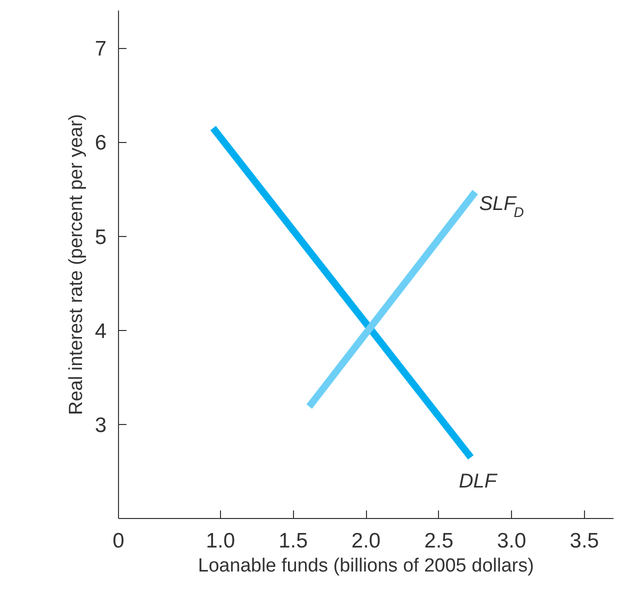 The width and height of the screenshot is (630, 613). Describe the element at coordinates (76, 264) in the screenshot. I see `y-axis-title: Real interest rate (percent per year)` at that location.